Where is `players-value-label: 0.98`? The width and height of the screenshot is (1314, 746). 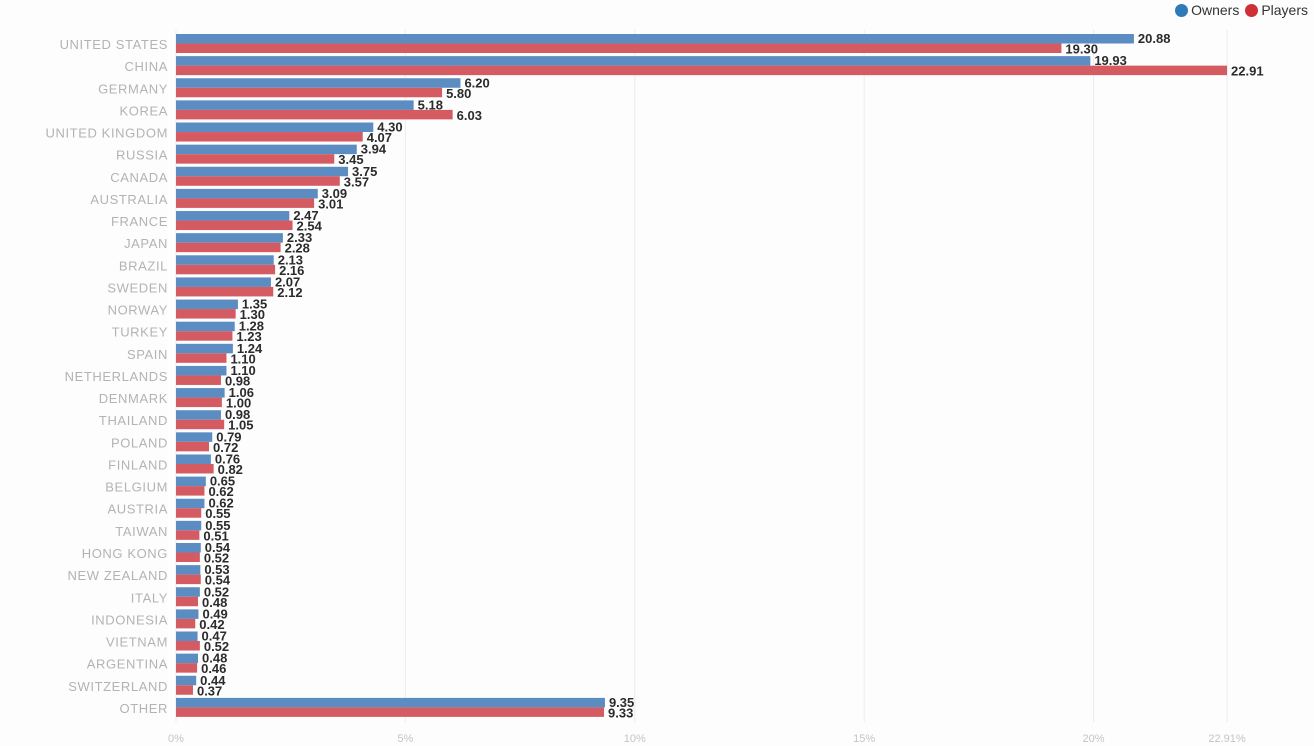
players-value-label: 0.98 is located at coordinates (237, 380).